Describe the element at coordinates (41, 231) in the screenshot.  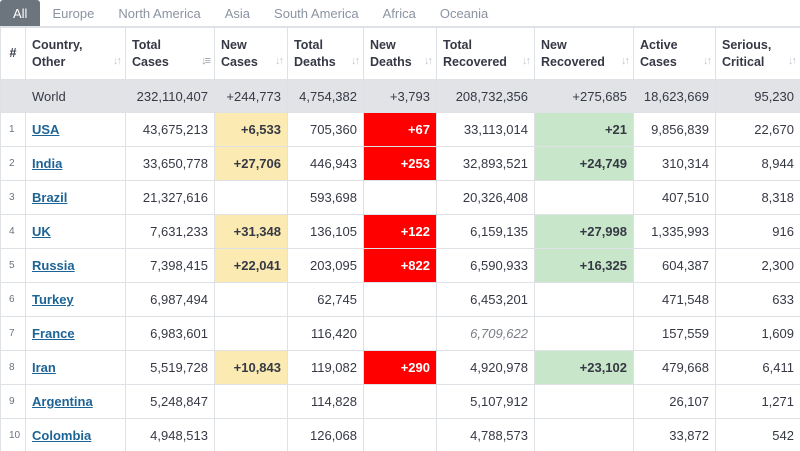
I see `country-link: UK` at that location.